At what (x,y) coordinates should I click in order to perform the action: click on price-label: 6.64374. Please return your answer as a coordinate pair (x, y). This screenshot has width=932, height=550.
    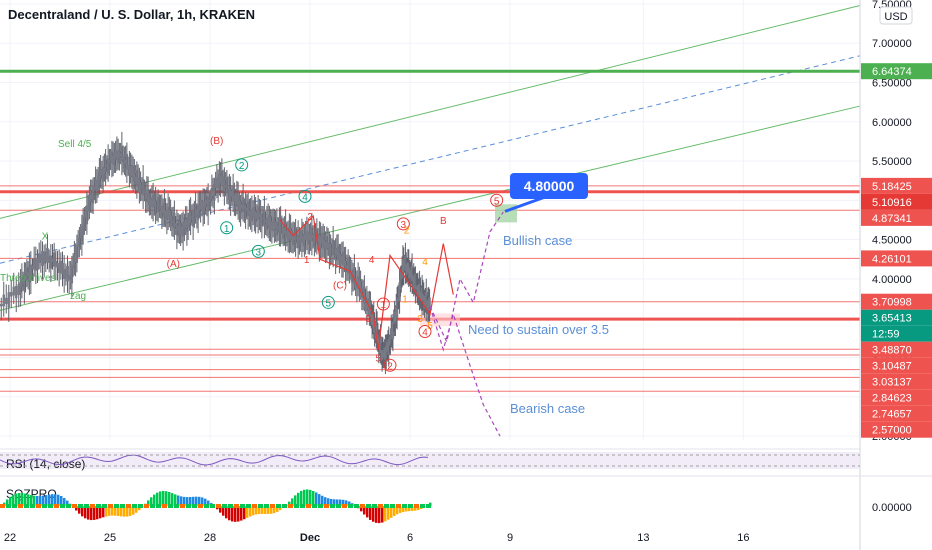
    Looking at the image, I should click on (892, 72).